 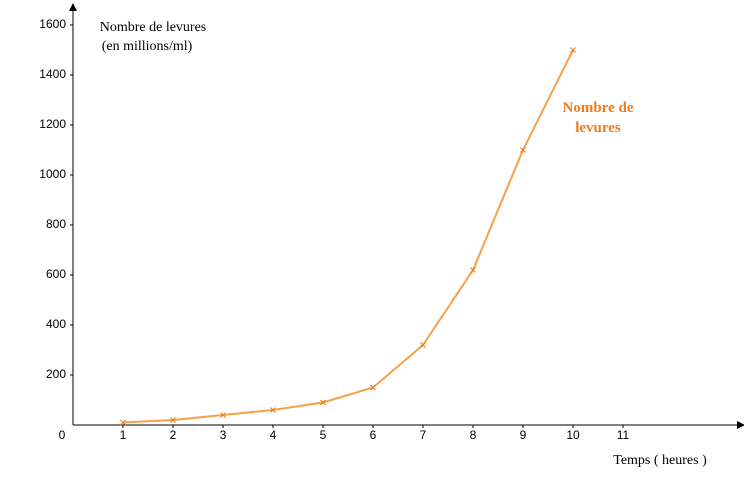 What do you see at coordinates (56, 324) in the screenshot?
I see `y-tick-label: 400` at bounding box center [56, 324].